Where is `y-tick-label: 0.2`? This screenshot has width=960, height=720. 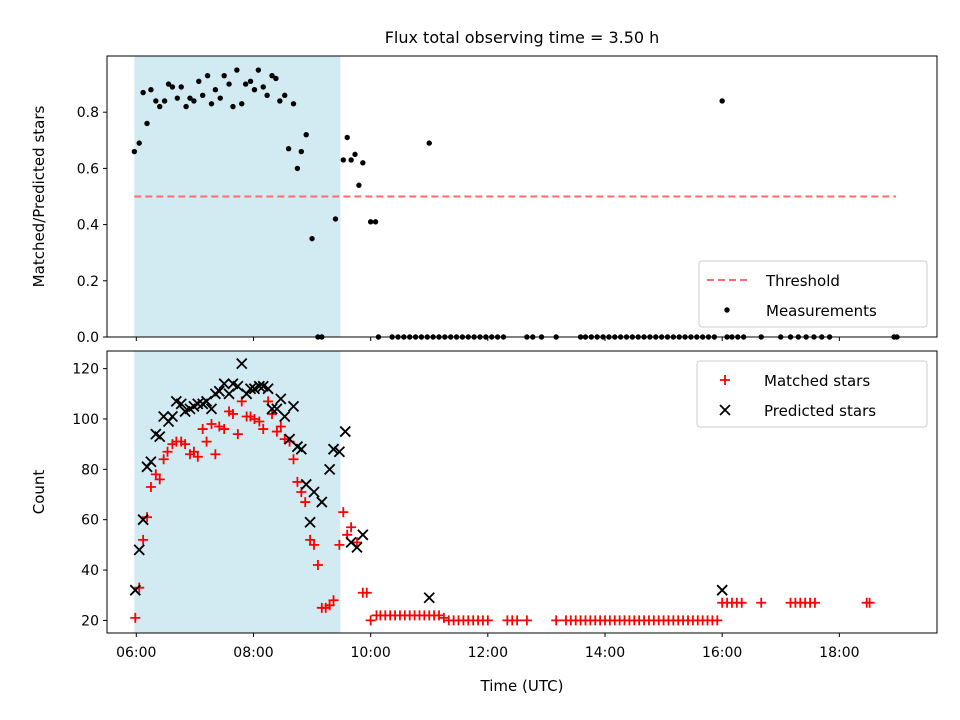 y-tick-label: 0.2 is located at coordinates (88, 282).